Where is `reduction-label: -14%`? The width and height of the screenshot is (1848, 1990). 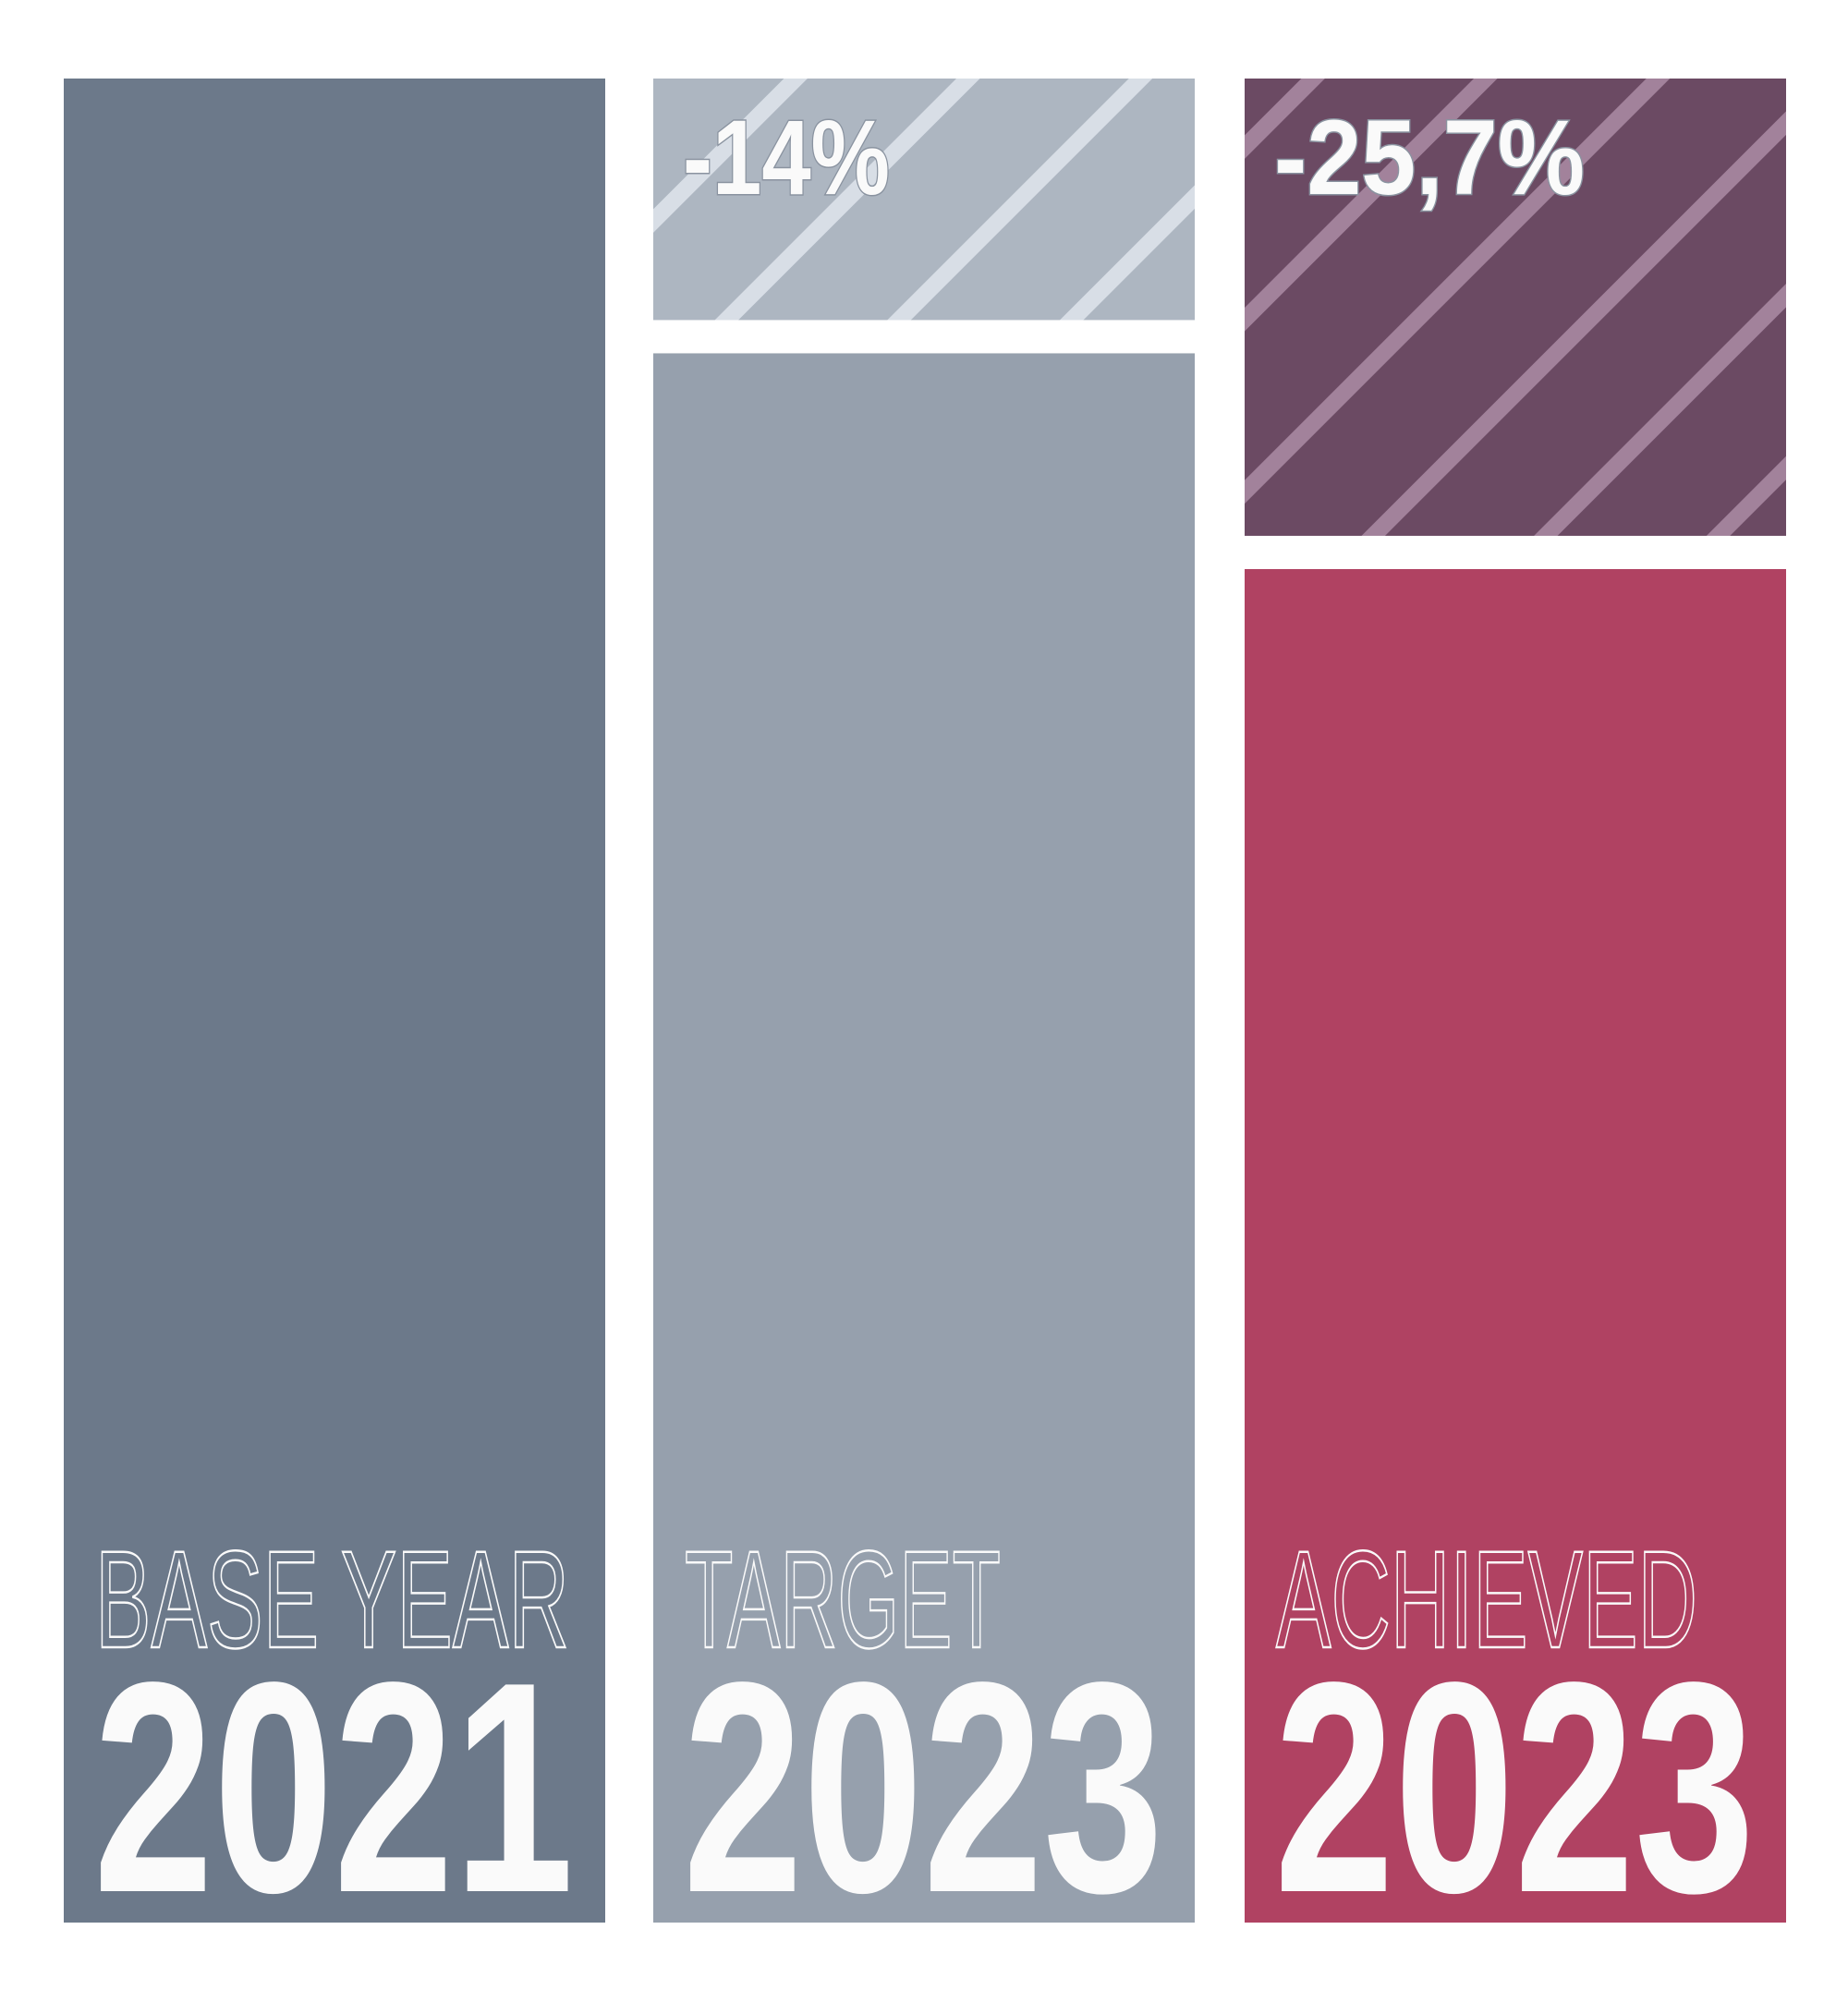 reduction-label: -14% is located at coordinates (786, 158).